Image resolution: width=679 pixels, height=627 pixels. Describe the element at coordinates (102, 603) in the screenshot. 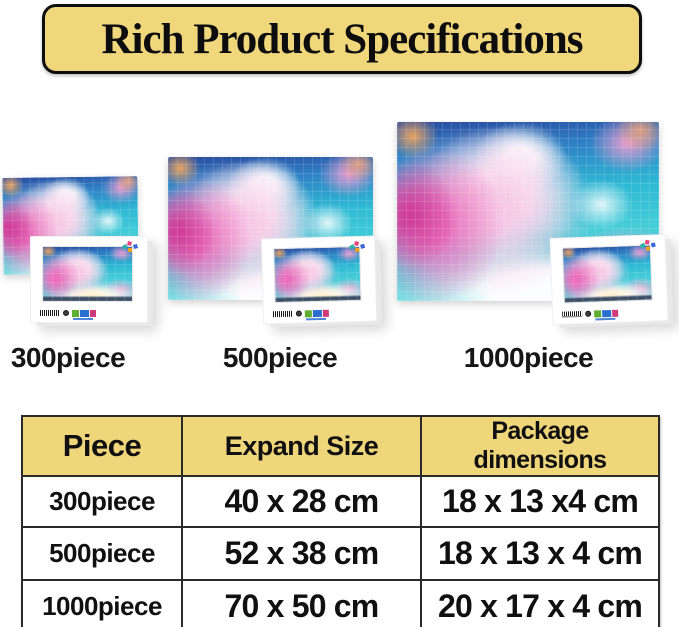

I see `cell-1000-piece: 1000piece` at that location.